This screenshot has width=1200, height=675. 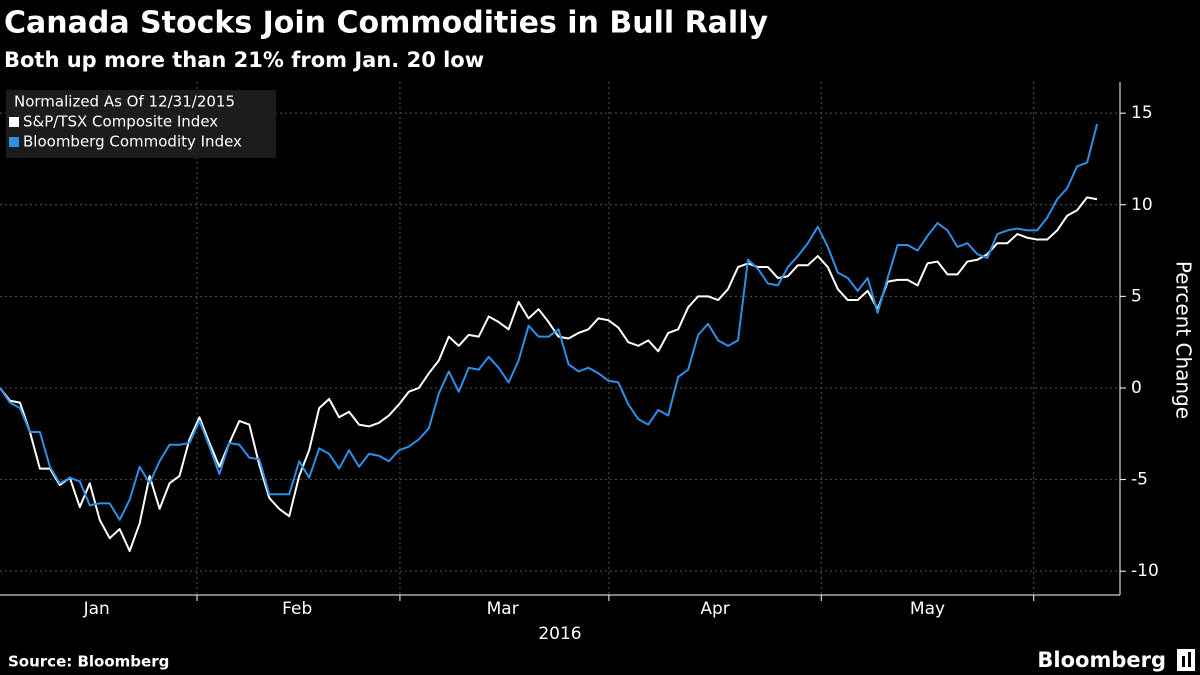 I want to click on source-note: Source: Bloomberg, so click(x=88, y=662).